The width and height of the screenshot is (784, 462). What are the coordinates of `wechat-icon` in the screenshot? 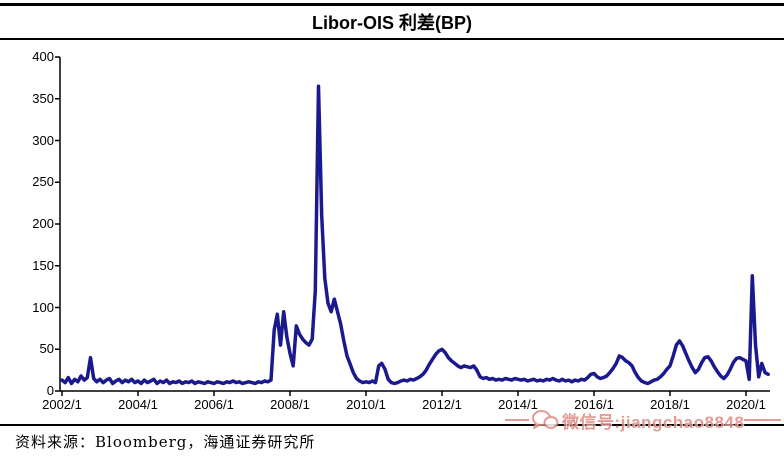 It's located at (545, 419).